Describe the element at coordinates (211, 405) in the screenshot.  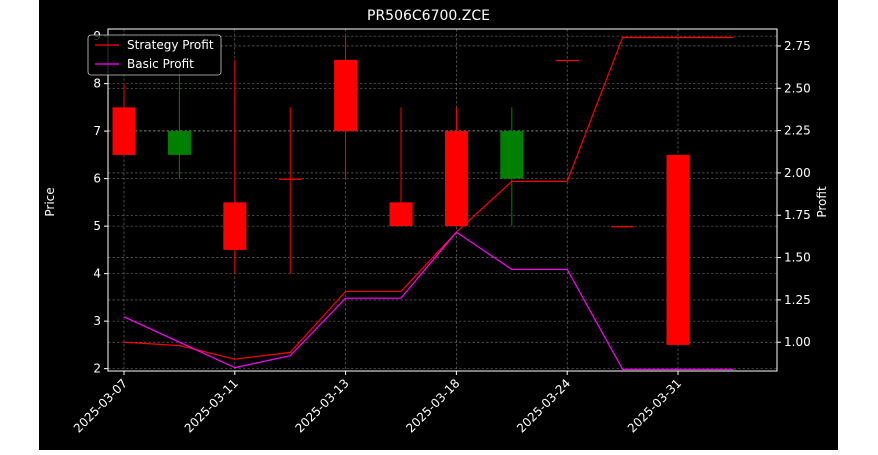
I see `x-tick-label: 2025-03-11` at that location.